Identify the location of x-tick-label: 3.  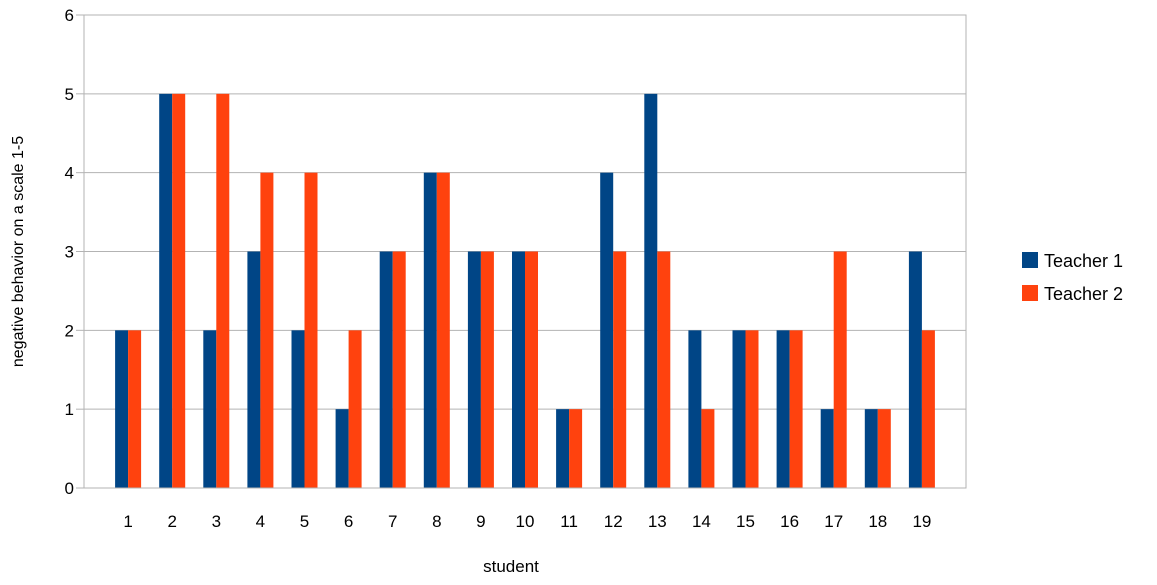
(216, 521).